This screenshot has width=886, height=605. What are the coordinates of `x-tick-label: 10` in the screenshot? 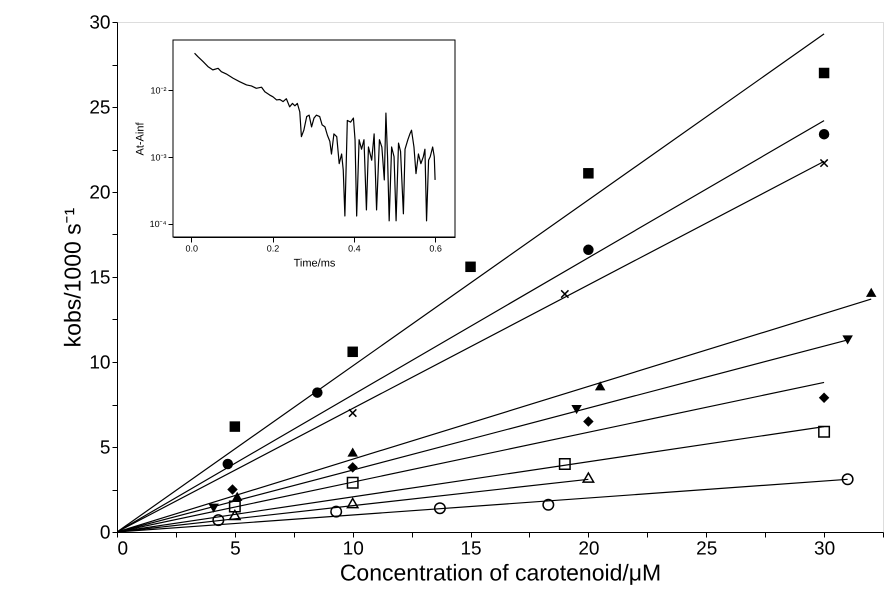 It's located at (353, 549).